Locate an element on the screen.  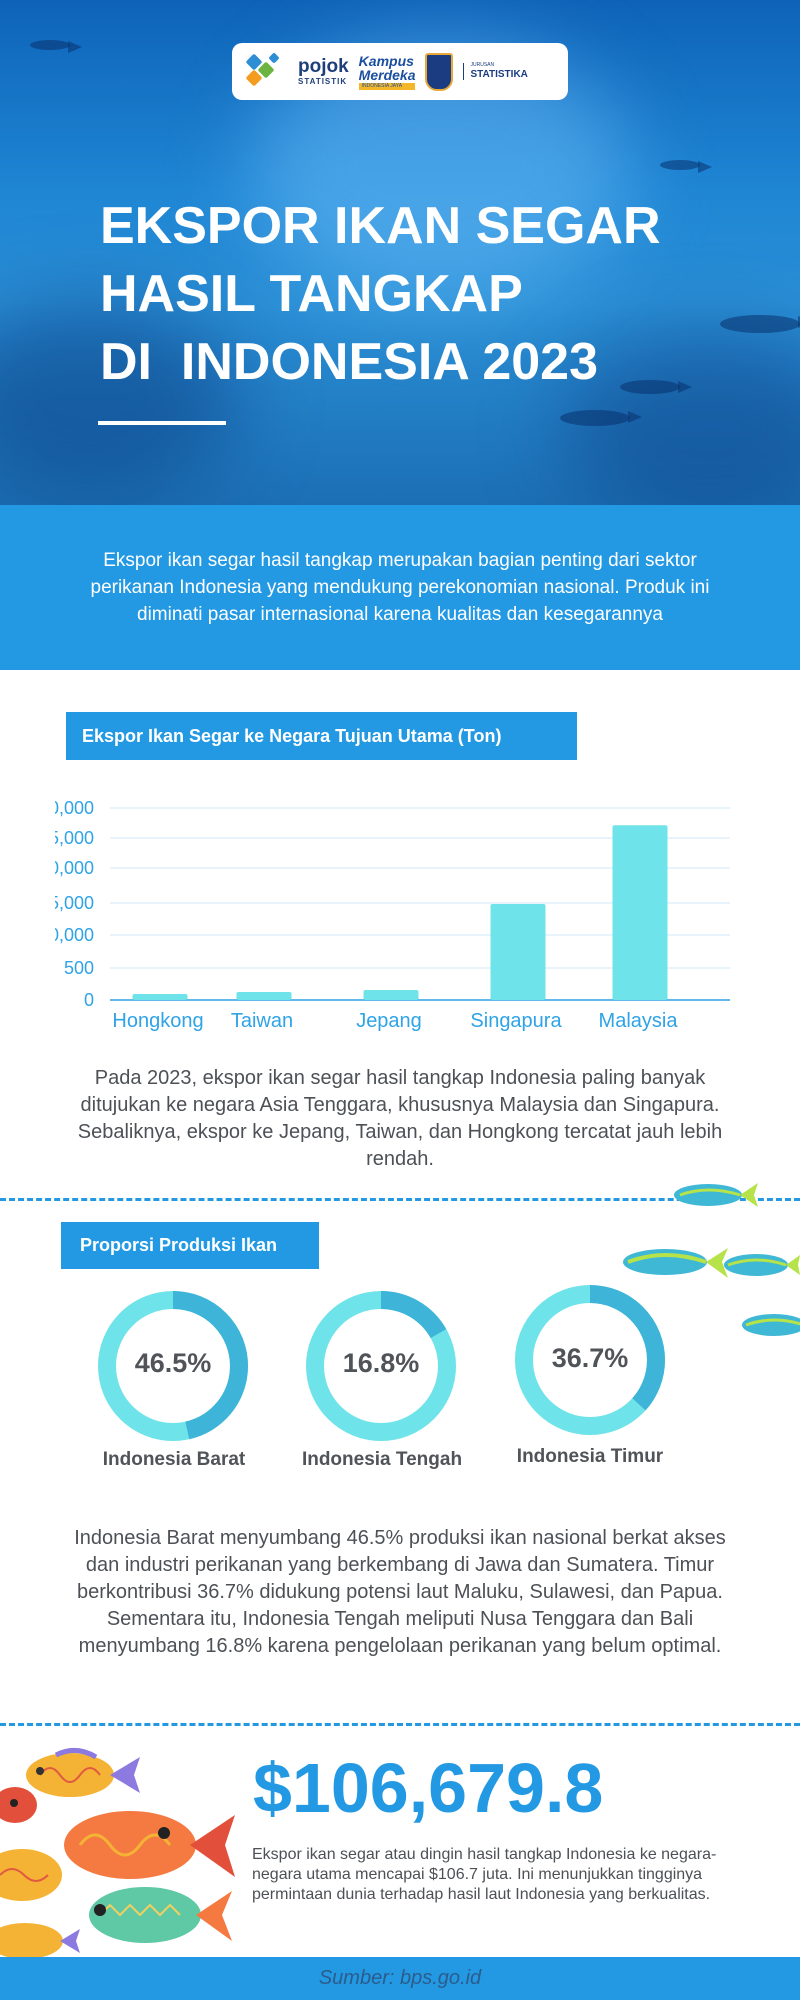
chart-x-tick-label: Singapura is located at coordinates (516, 1021).